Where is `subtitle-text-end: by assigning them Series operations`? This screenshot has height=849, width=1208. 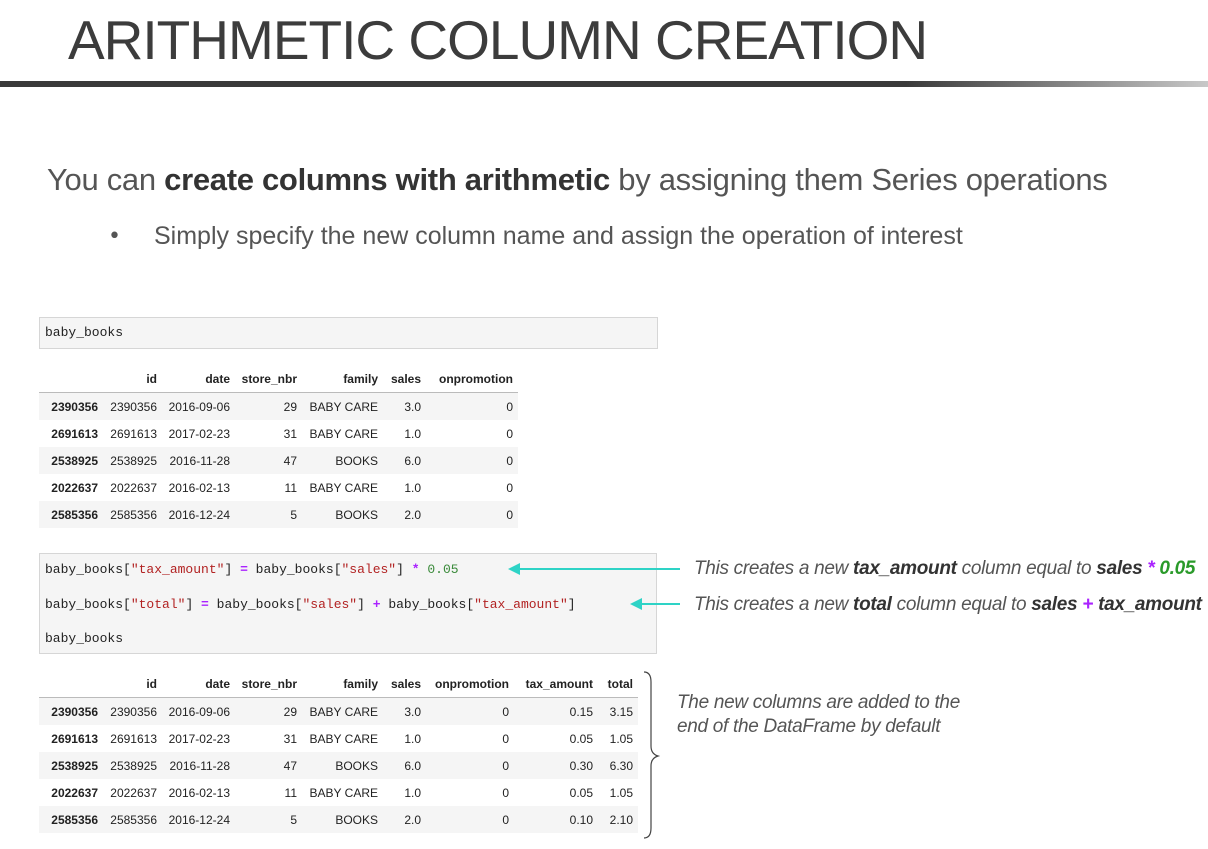
subtitle-text-end: by assigning them Series operations is located at coordinates (858, 179).